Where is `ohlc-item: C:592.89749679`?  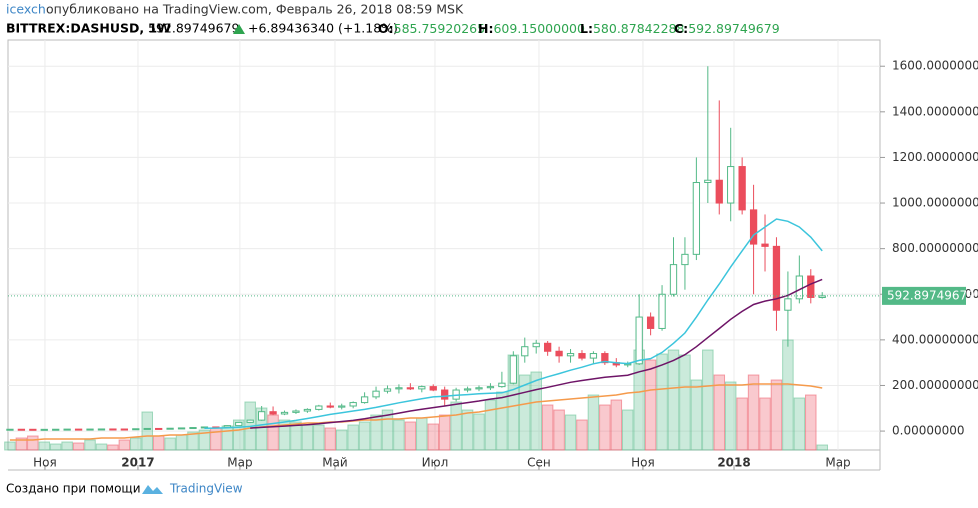
ohlc-item: C:592.89749679 is located at coordinates (727, 28).